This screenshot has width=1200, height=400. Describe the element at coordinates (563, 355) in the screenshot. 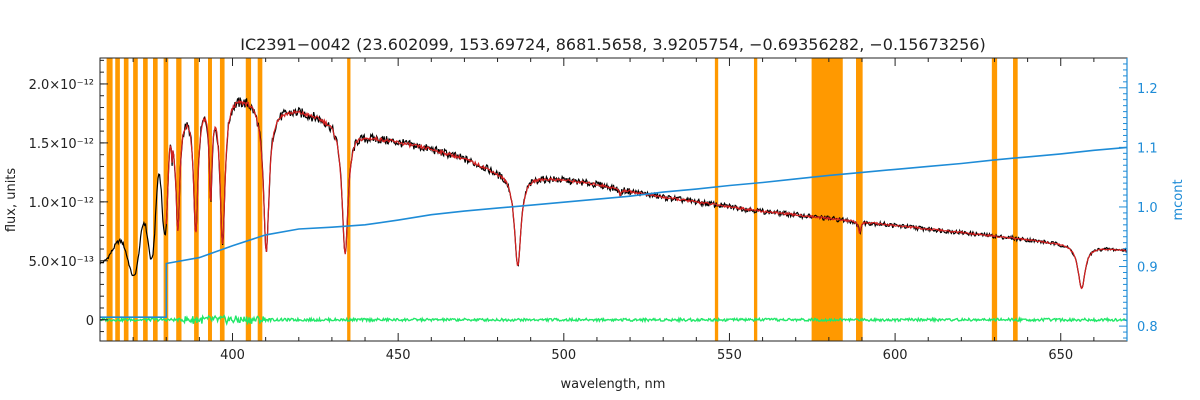

I see `x-tick-label: 500` at that location.